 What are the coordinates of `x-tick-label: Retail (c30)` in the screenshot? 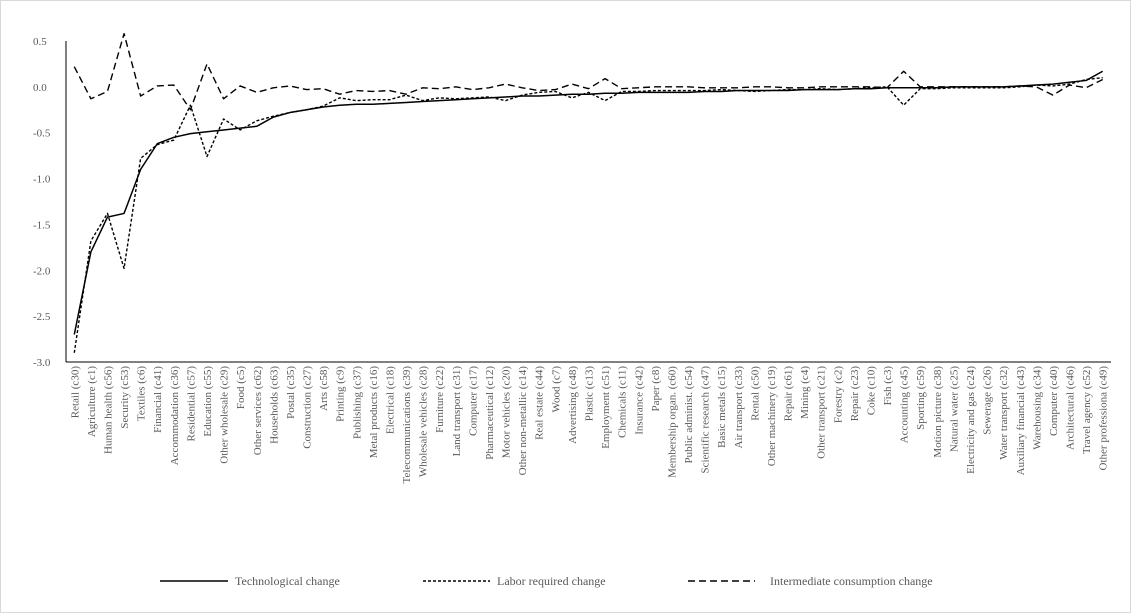 It's located at (75, 392).